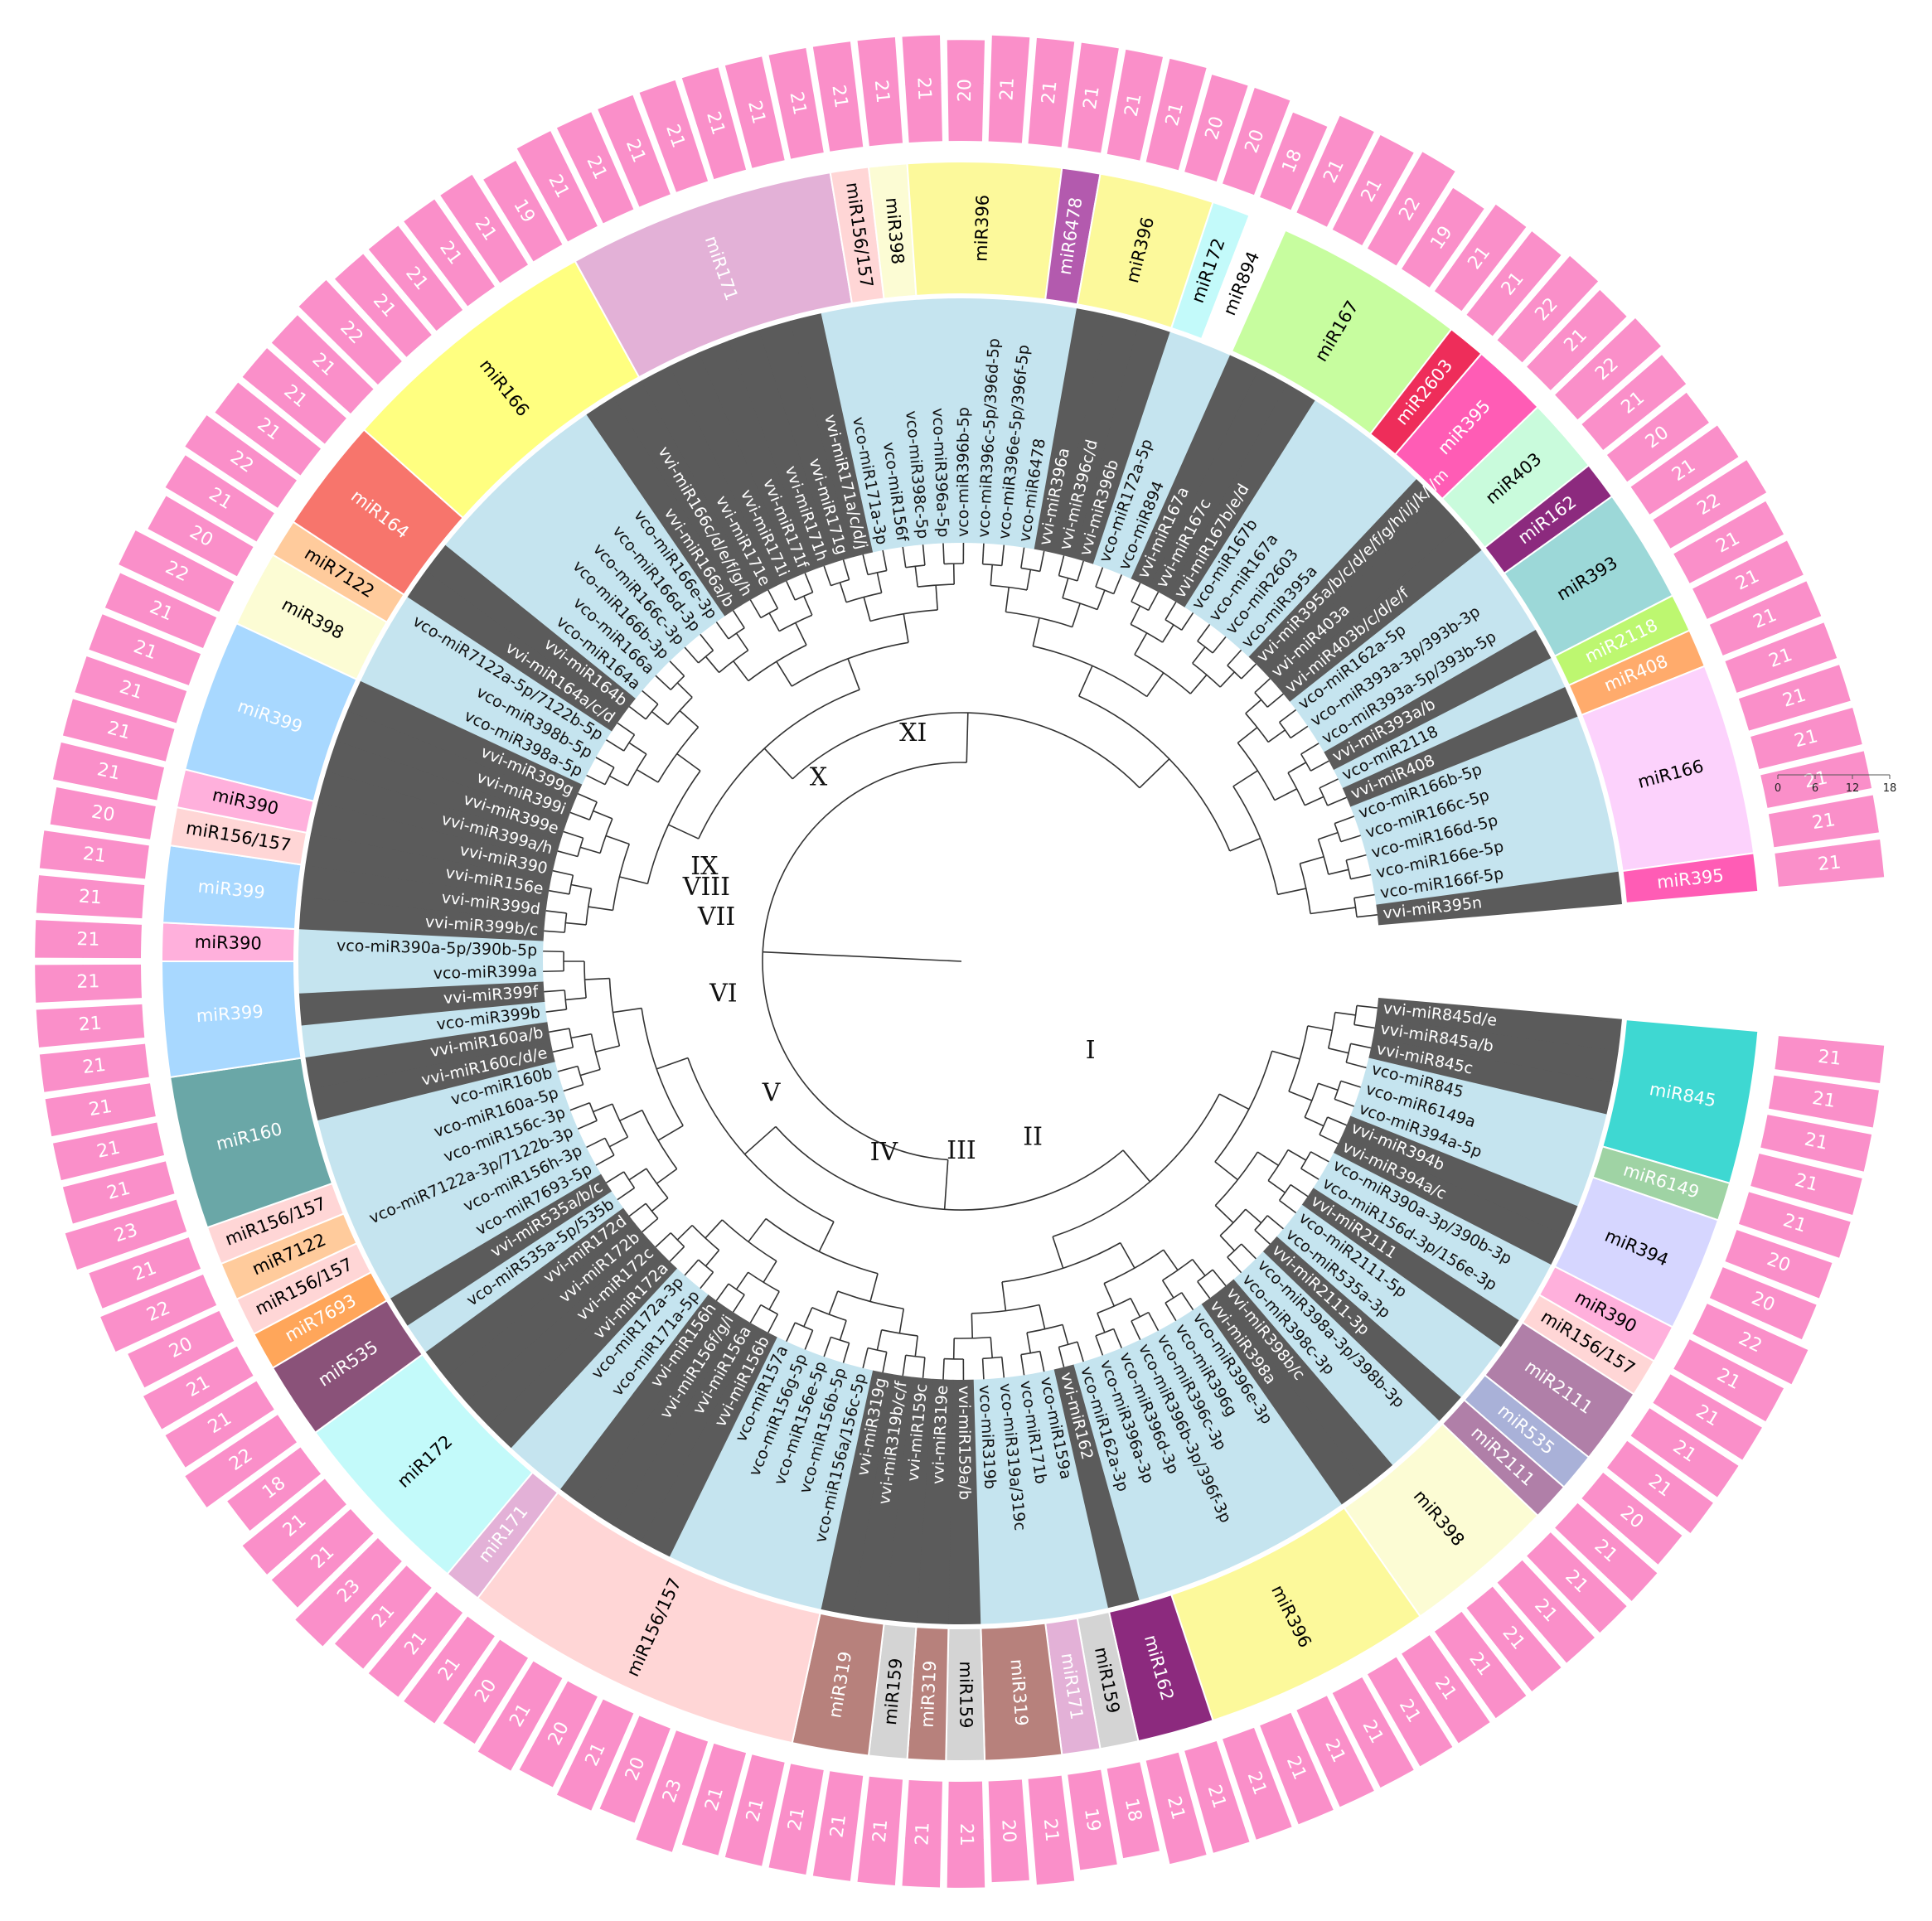 This screenshot has width=1932, height=1921. I want to click on family-label: miR159, so click(966, 1694).